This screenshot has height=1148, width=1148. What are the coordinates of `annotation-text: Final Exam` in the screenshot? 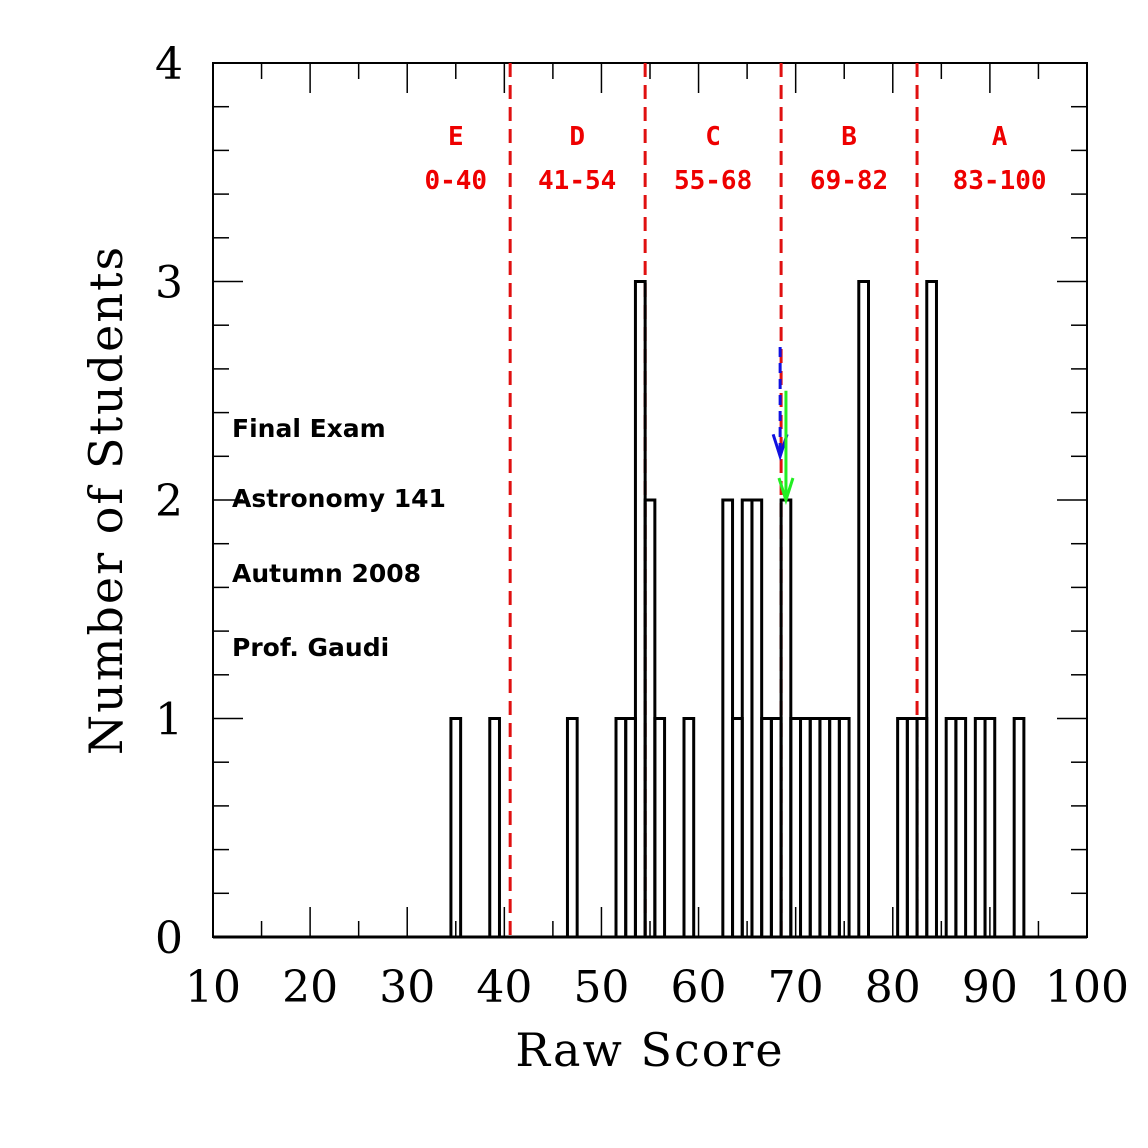 It's located at (309, 428).